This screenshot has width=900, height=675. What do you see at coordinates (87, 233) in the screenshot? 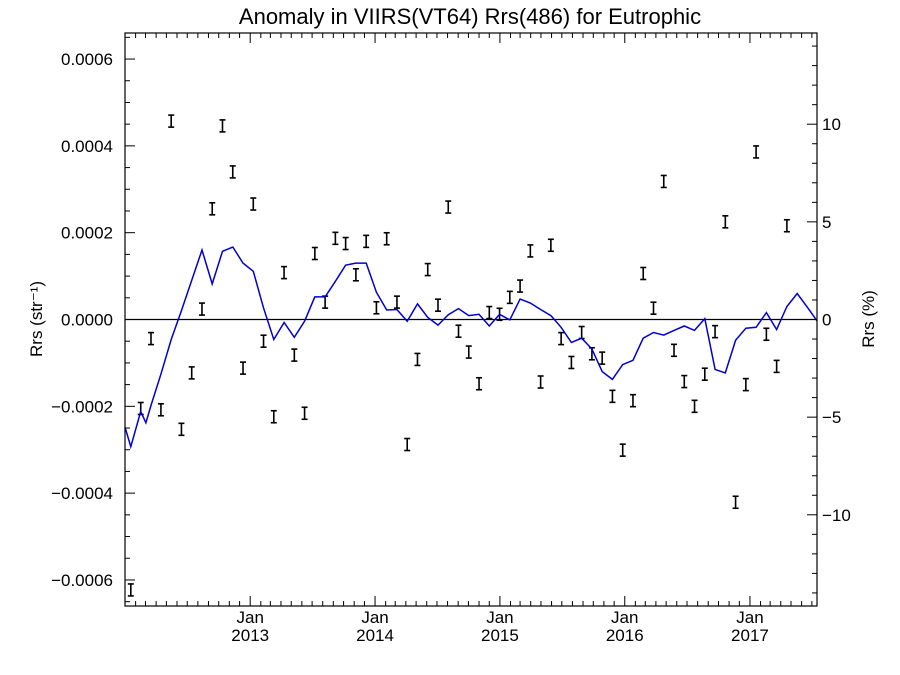
I see `y-tick-label: 0.0002` at bounding box center [87, 233].